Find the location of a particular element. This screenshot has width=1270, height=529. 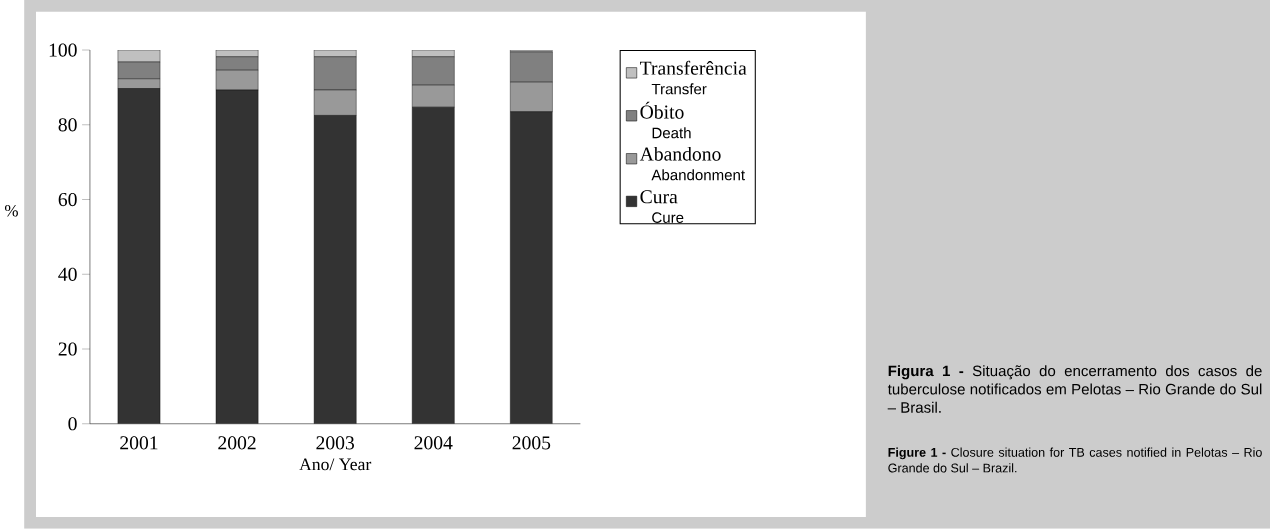

legend-label: Abandono is located at coordinates (680, 154).